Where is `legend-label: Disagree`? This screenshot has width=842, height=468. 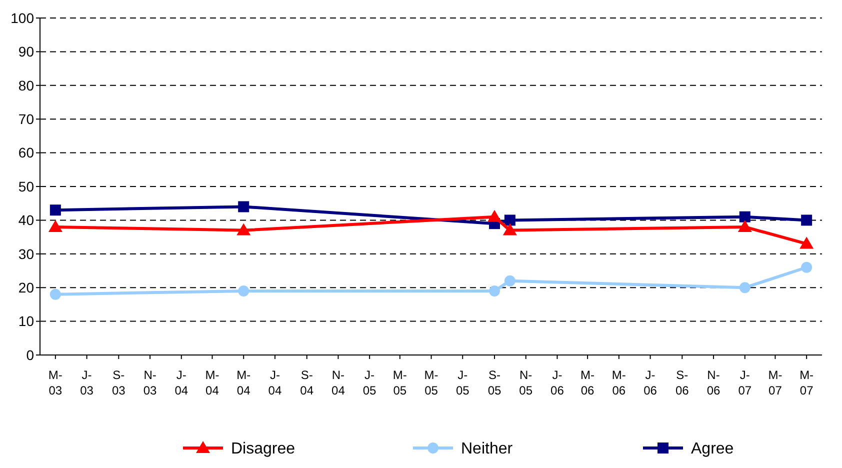
legend-label: Disagree is located at coordinates (263, 449).